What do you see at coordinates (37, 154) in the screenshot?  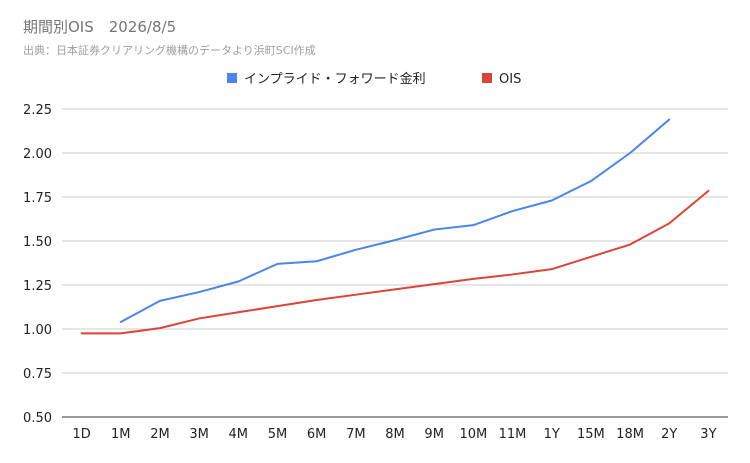 I see `y-tick-label: 2.00` at bounding box center [37, 154].